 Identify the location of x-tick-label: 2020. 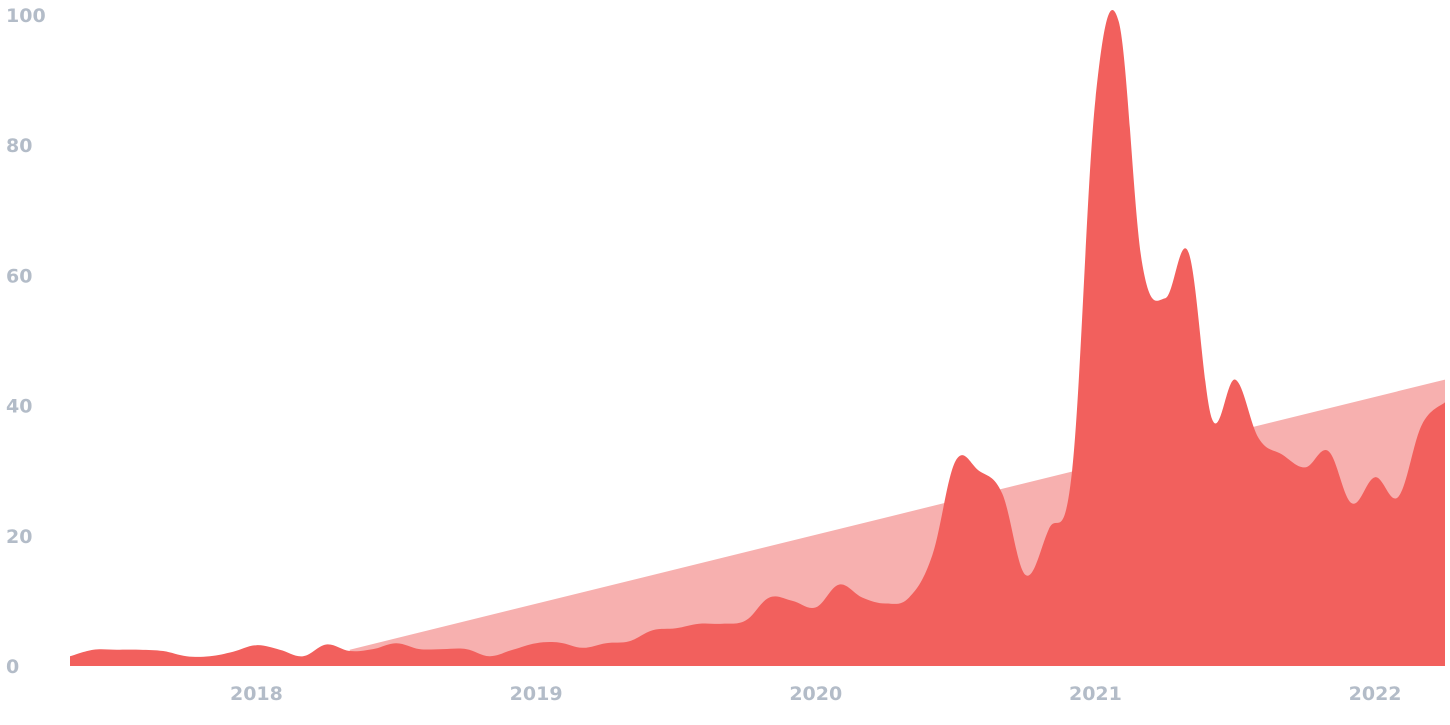
(815, 694).